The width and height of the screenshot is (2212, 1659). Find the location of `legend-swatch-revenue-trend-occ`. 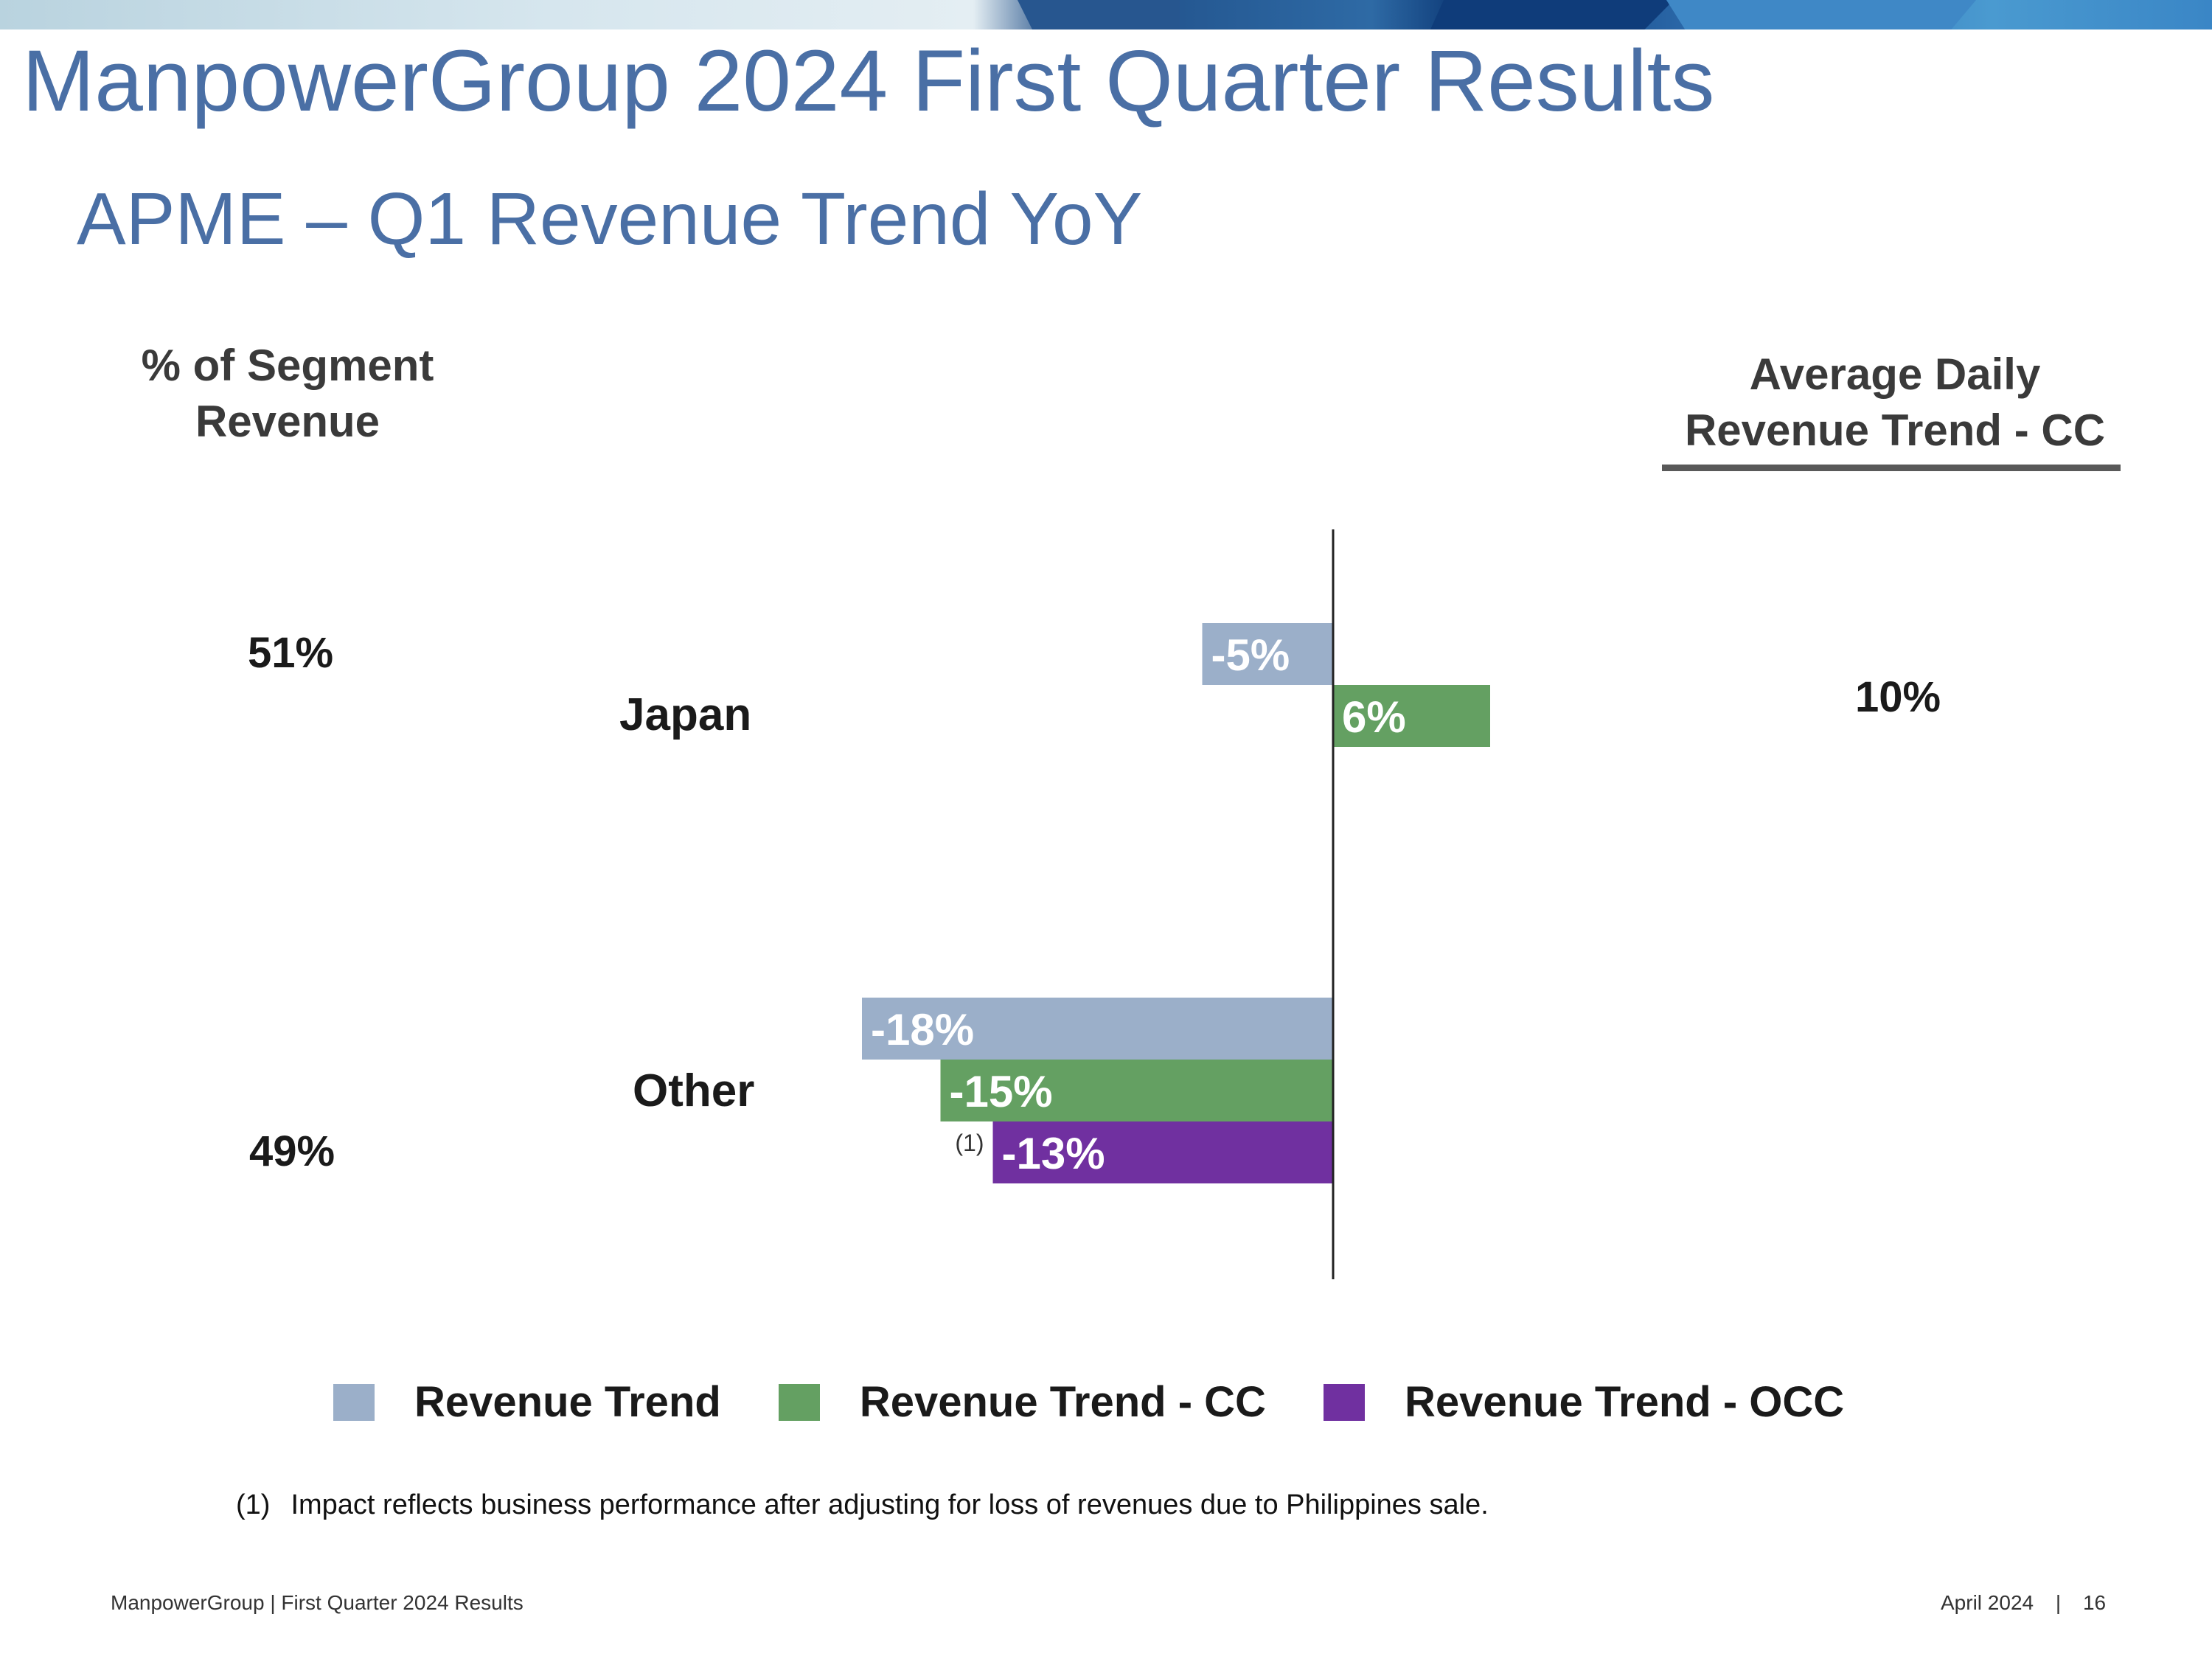

legend-swatch-revenue-trend-occ is located at coordinates (1344, 1402).